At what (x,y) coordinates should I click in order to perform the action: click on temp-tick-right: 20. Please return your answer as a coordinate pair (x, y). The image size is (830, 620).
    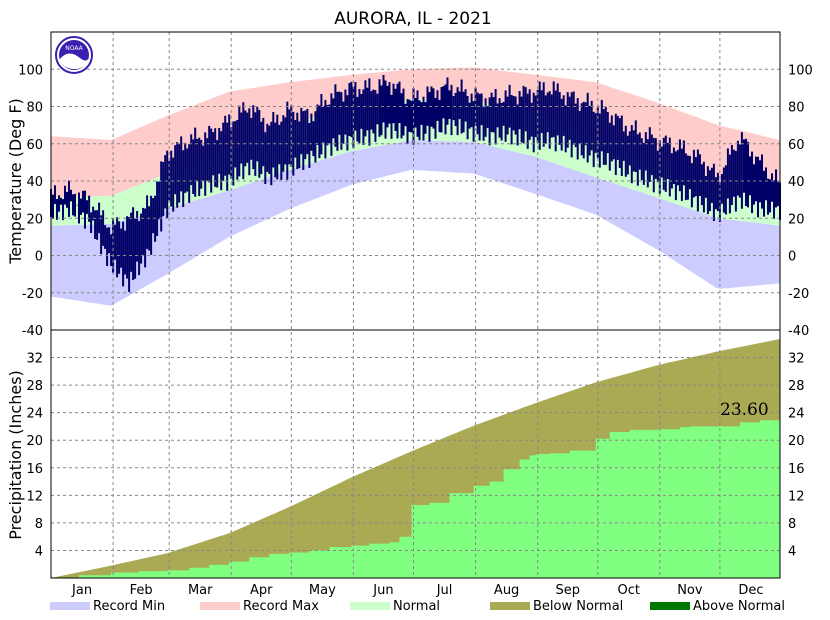
    Looking at the image, I should click on (796, 219).